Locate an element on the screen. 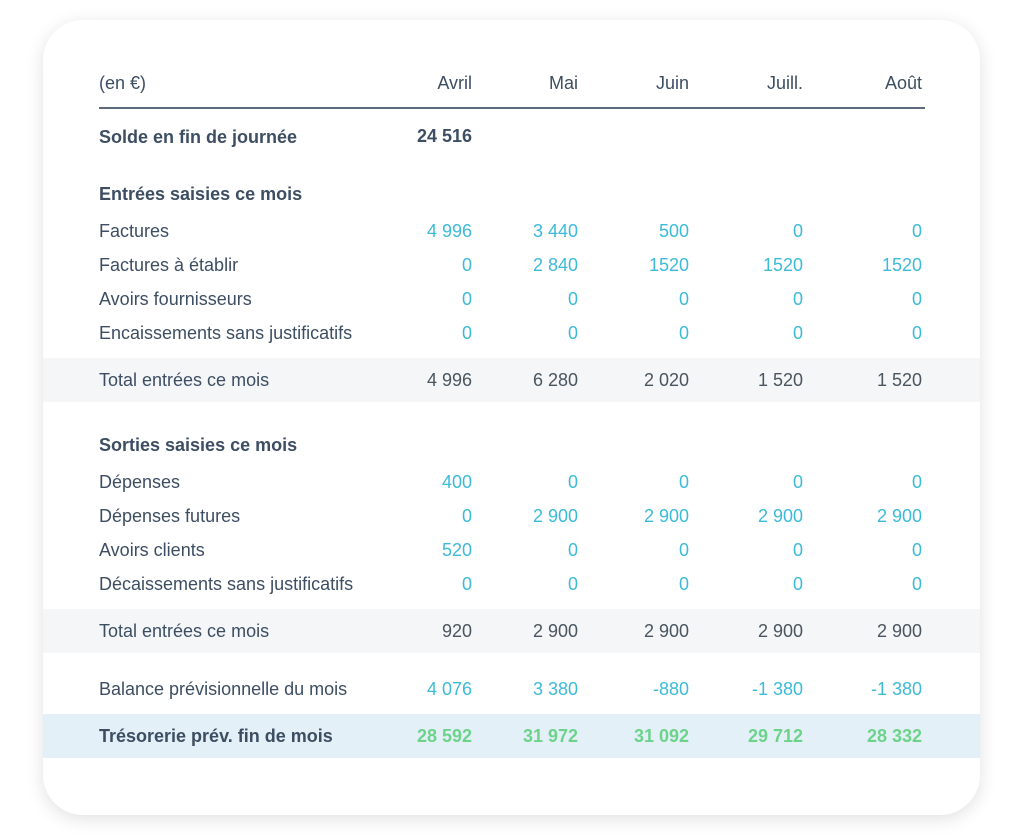  row-label: Sorties saisies ce mois is located at coordinates (198, 445).